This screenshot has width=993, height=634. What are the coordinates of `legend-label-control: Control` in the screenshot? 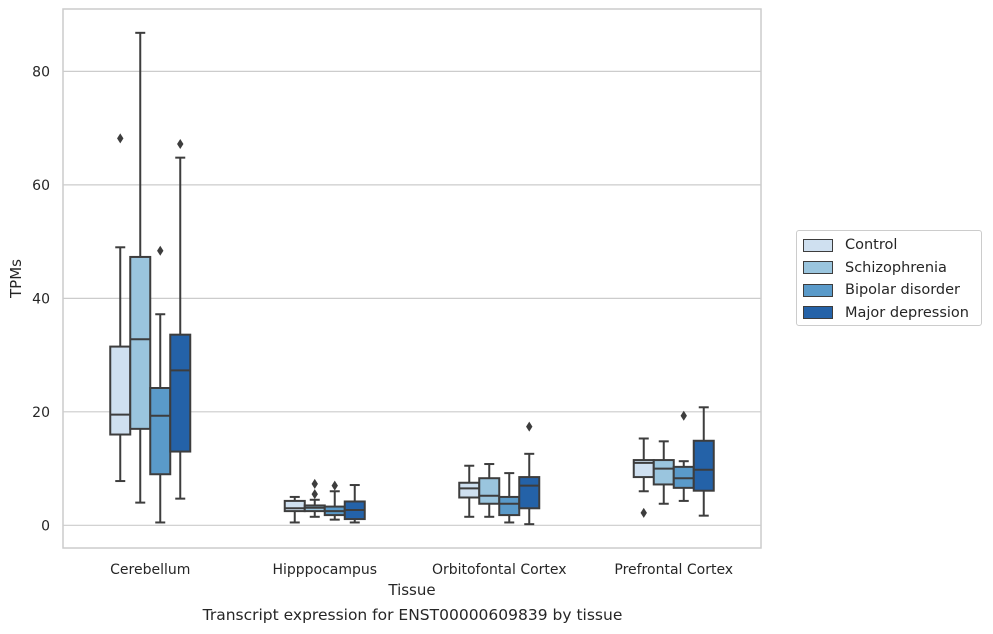 It's located at (871, 245).